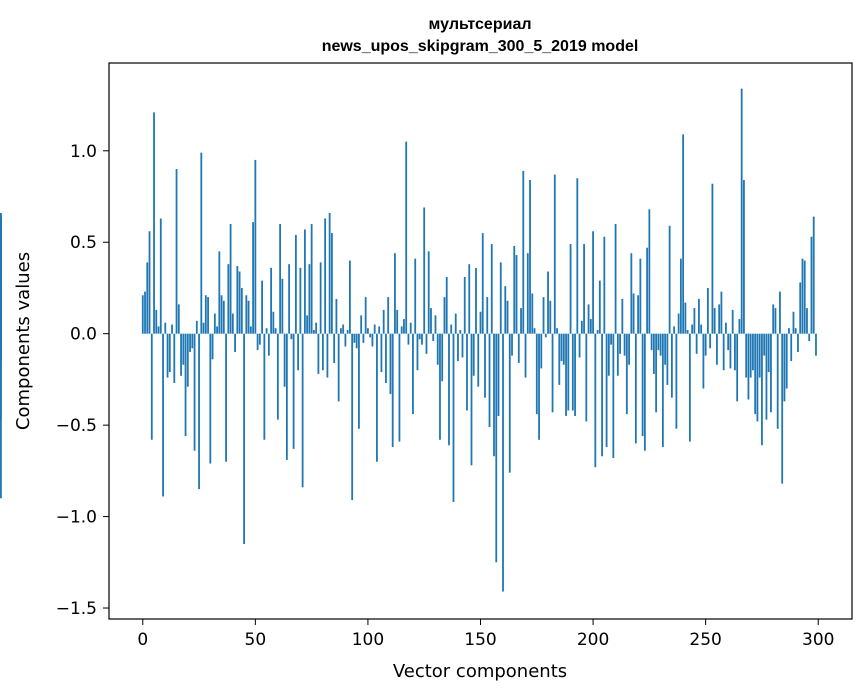 The width and height of the screenshot is (867, 700). I want to click on x-tick-label: 50, so click(256, 640).